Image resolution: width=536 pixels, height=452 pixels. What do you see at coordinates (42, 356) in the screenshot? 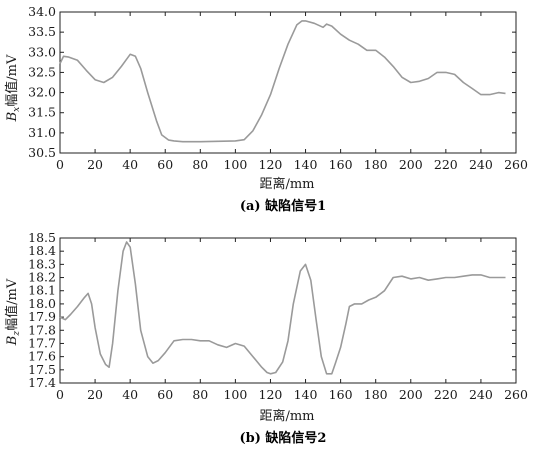
I see `y-tick-label: 17.6` at bounding box center [42, 356].